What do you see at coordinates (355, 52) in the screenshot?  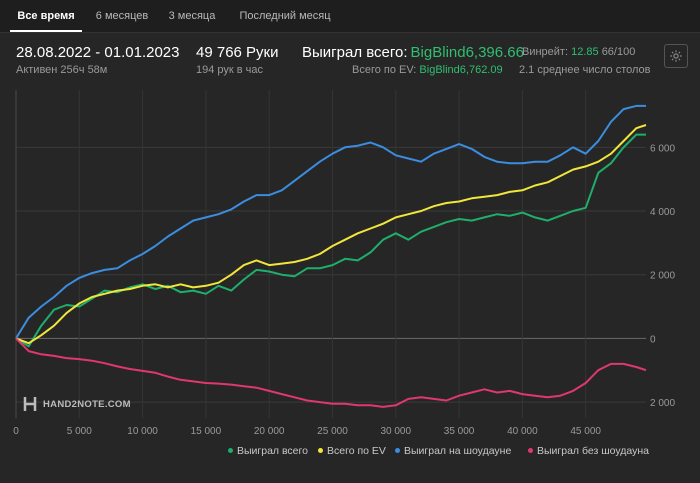 I see `won-total-label: Выиграл всего:` at bounding box center [355, 52].